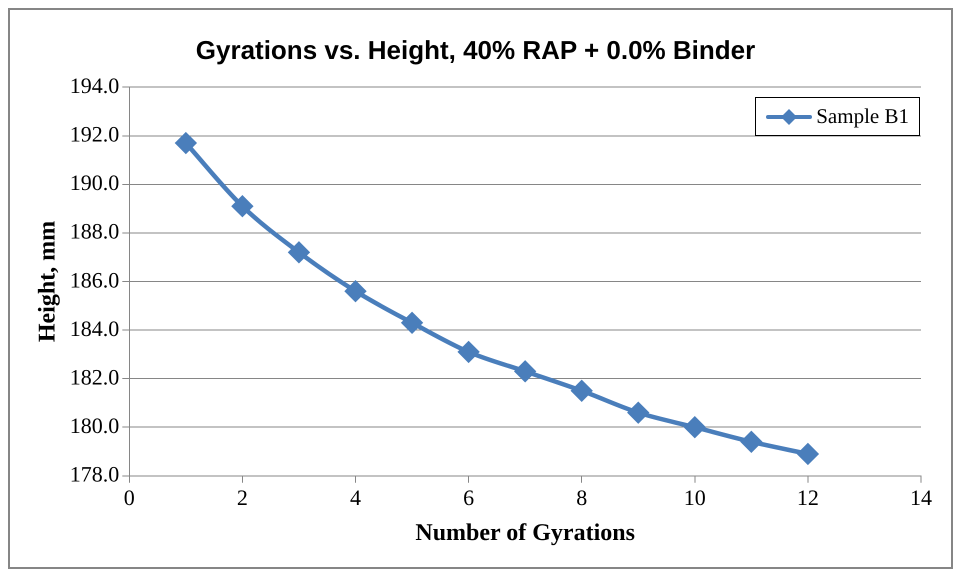 The image size is (961, 577). What do you see at coordinates (862, 117) in the screenshot?
I see `legend-label: Sample B1` at bounding box center [862, 117].